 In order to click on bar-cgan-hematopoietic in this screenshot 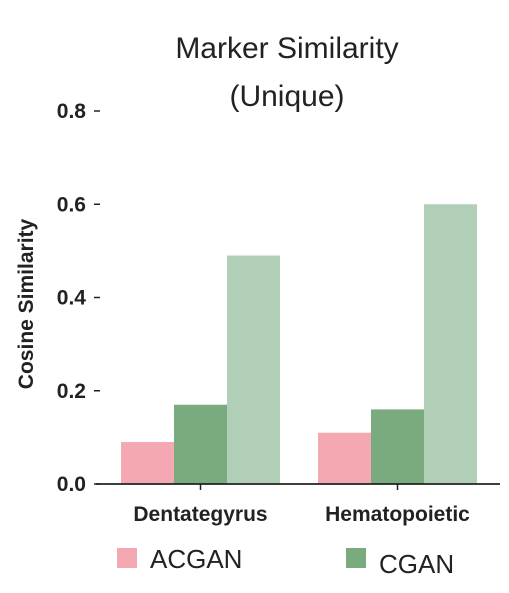, I will do `click(397, 446)`.